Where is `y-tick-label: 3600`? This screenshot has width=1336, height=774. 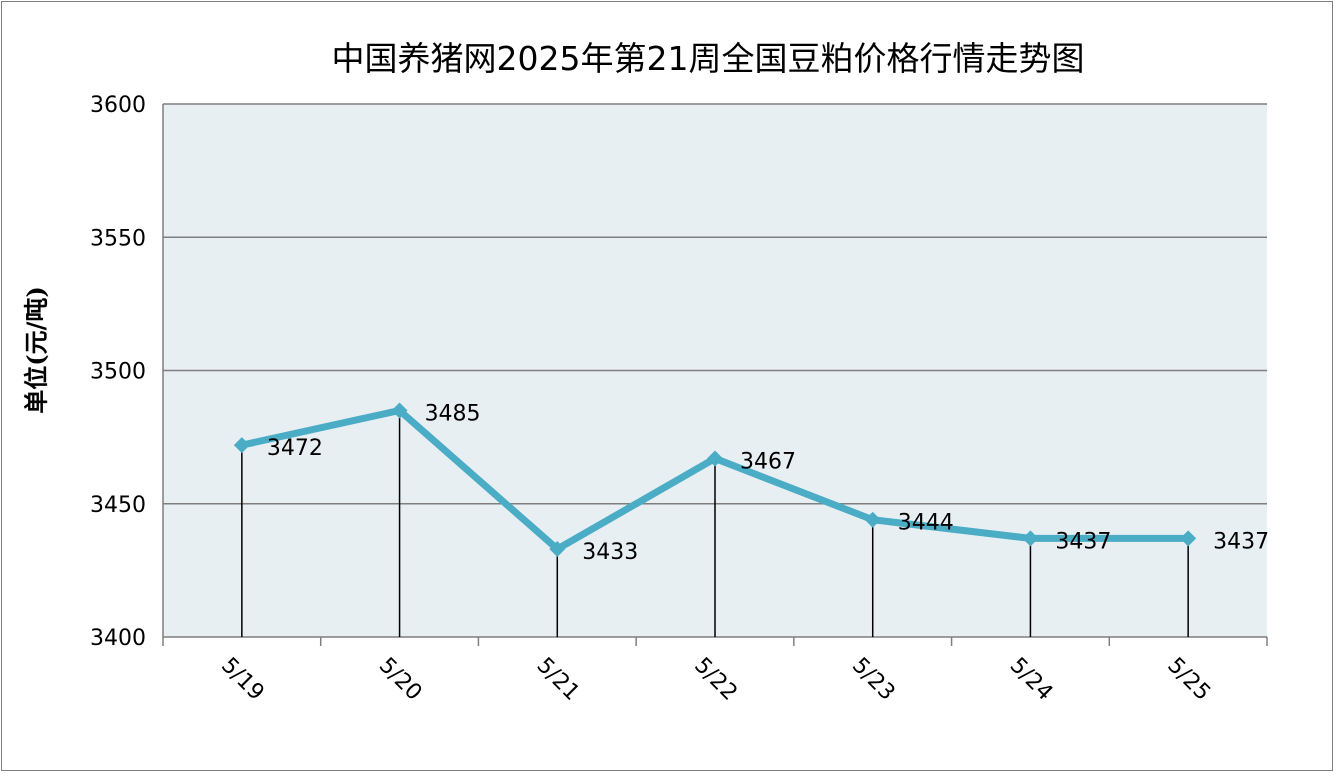 y-tick-label: 3600 is located at coordinates (118, 105).